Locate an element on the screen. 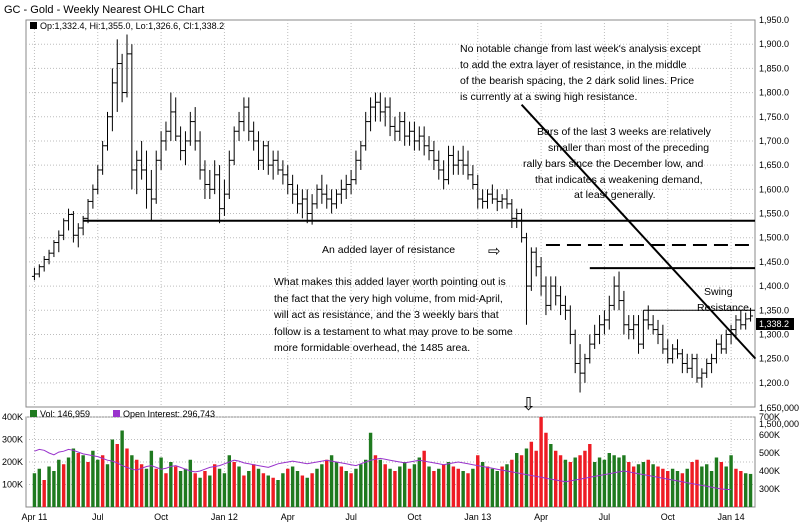  readout-swatch is located at coordinates (33, 25).